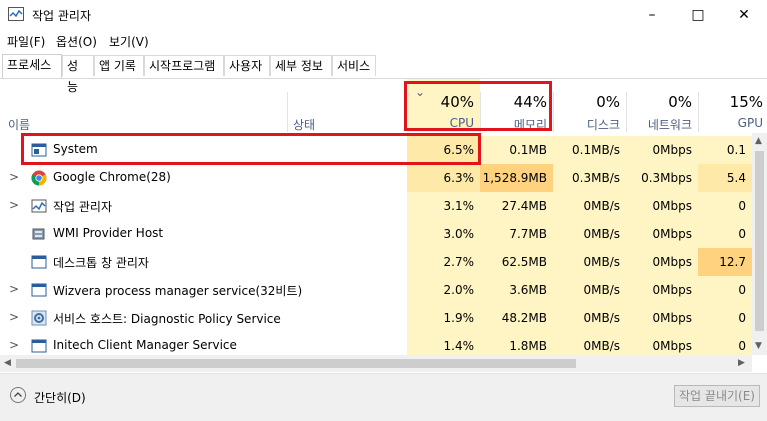 The width and height of the screenshot is (767, 421). Describe the element at coordinates (669, 125) in the screenshot. I see `network-label: 네트워크` at that location.